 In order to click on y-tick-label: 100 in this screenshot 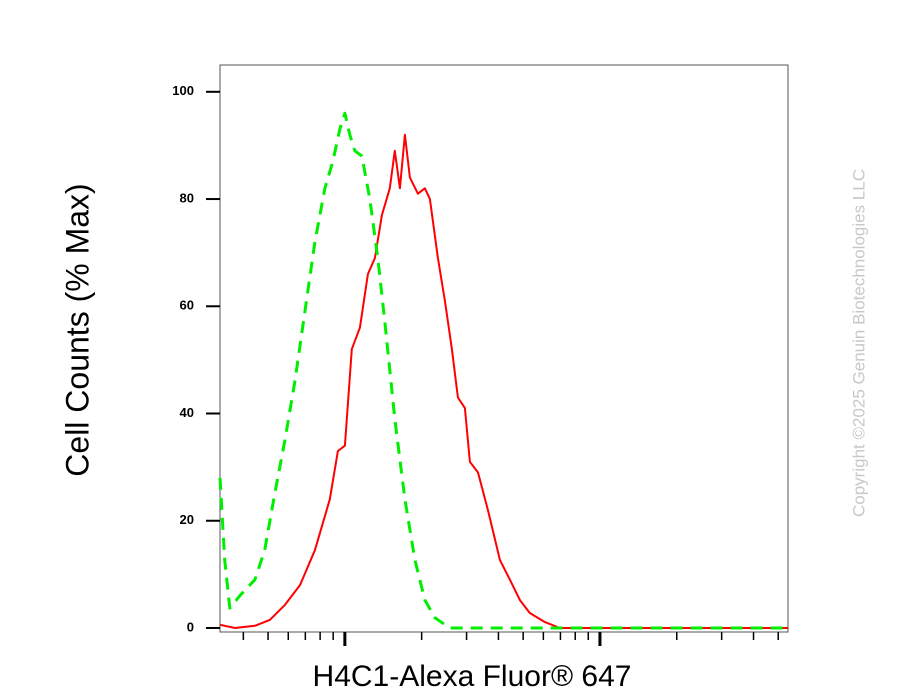, I will do `click(183, 90)`.